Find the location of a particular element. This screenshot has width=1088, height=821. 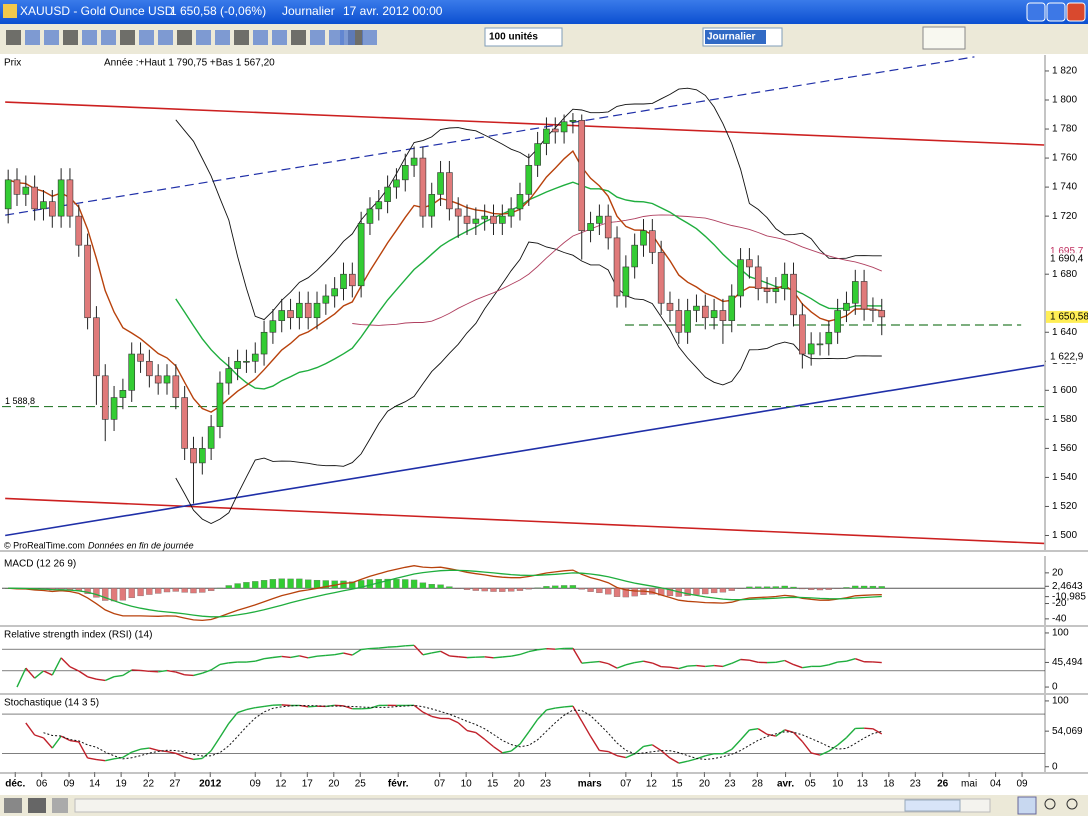

x-tick-label: 09 is located at coordinates (70, 784).